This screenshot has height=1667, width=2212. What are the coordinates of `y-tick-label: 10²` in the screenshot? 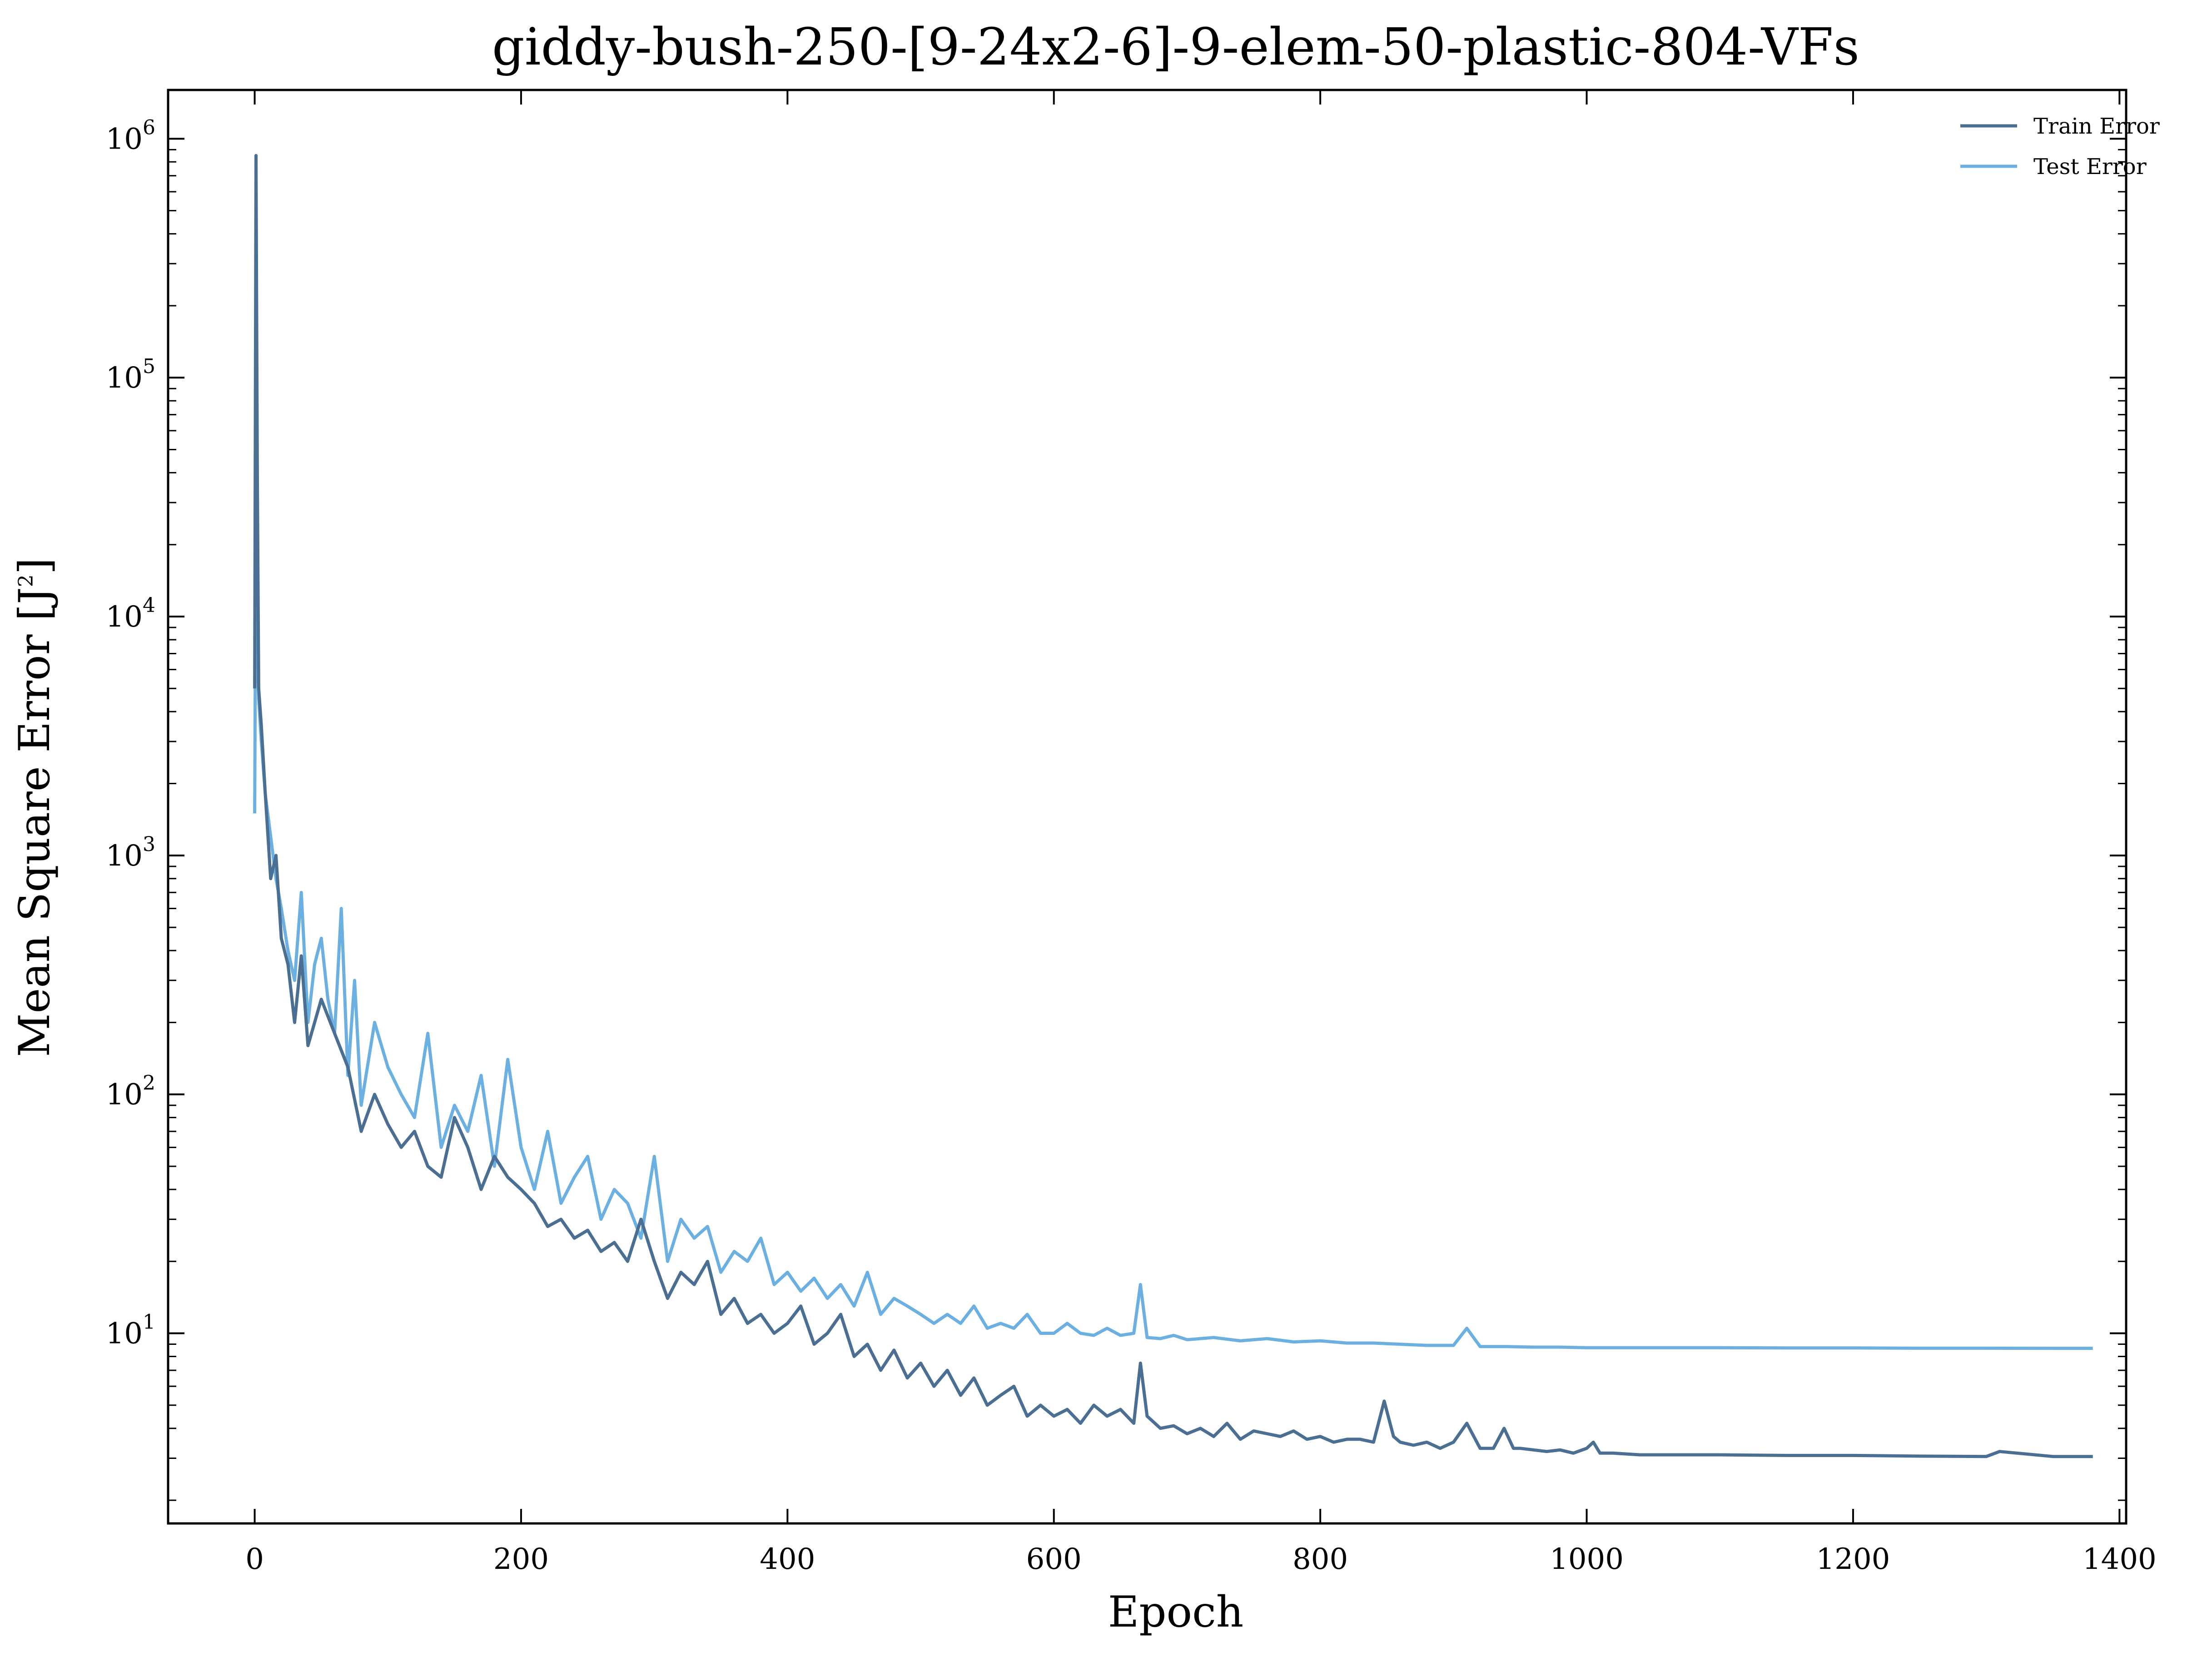 It's located at (130, 1092).